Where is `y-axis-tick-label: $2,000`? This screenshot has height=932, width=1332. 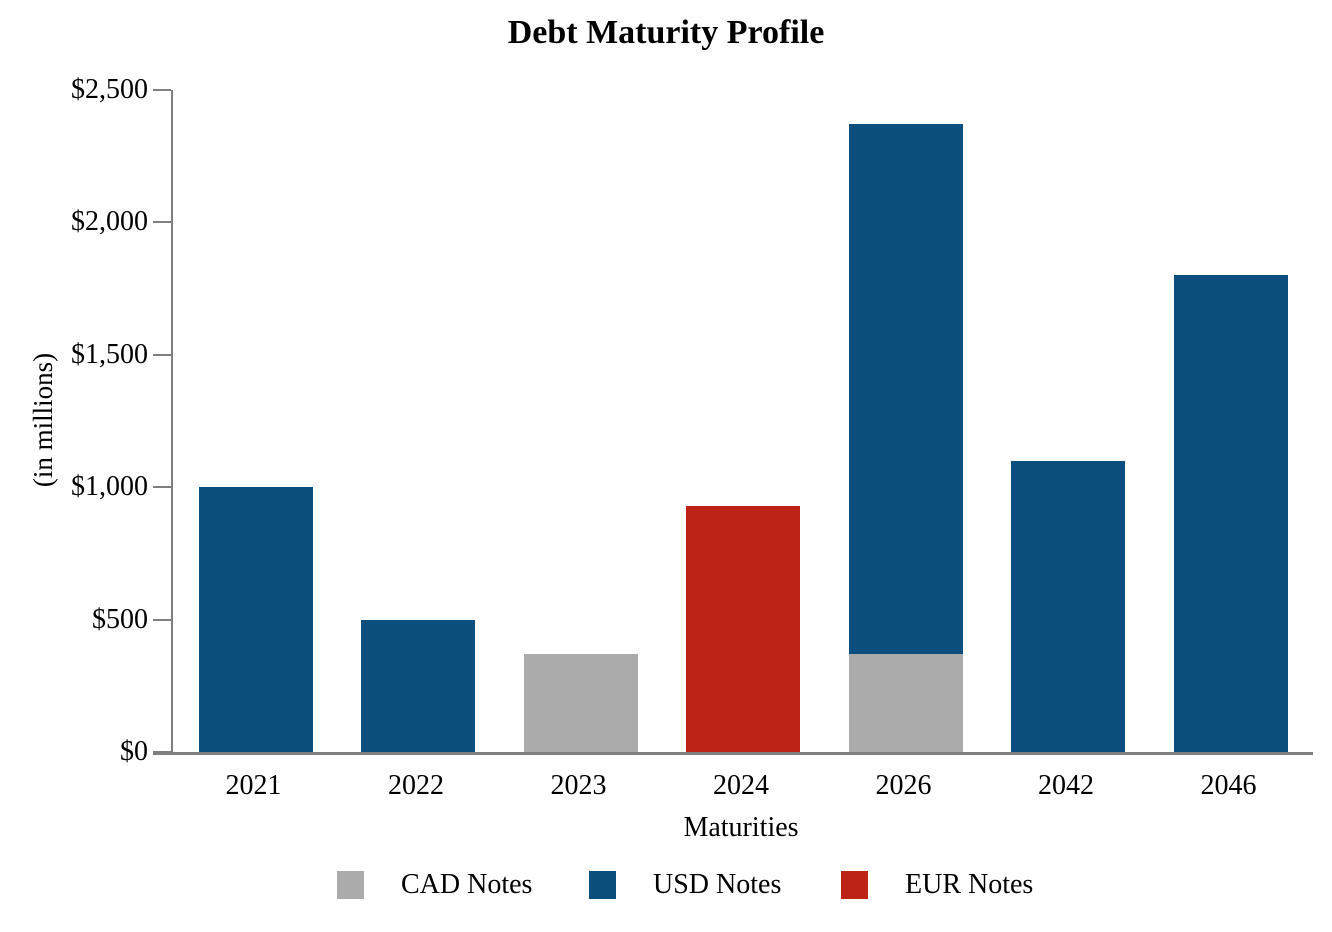
y-axis-tick-label: $2,000 is located at coordinates (109, 222).